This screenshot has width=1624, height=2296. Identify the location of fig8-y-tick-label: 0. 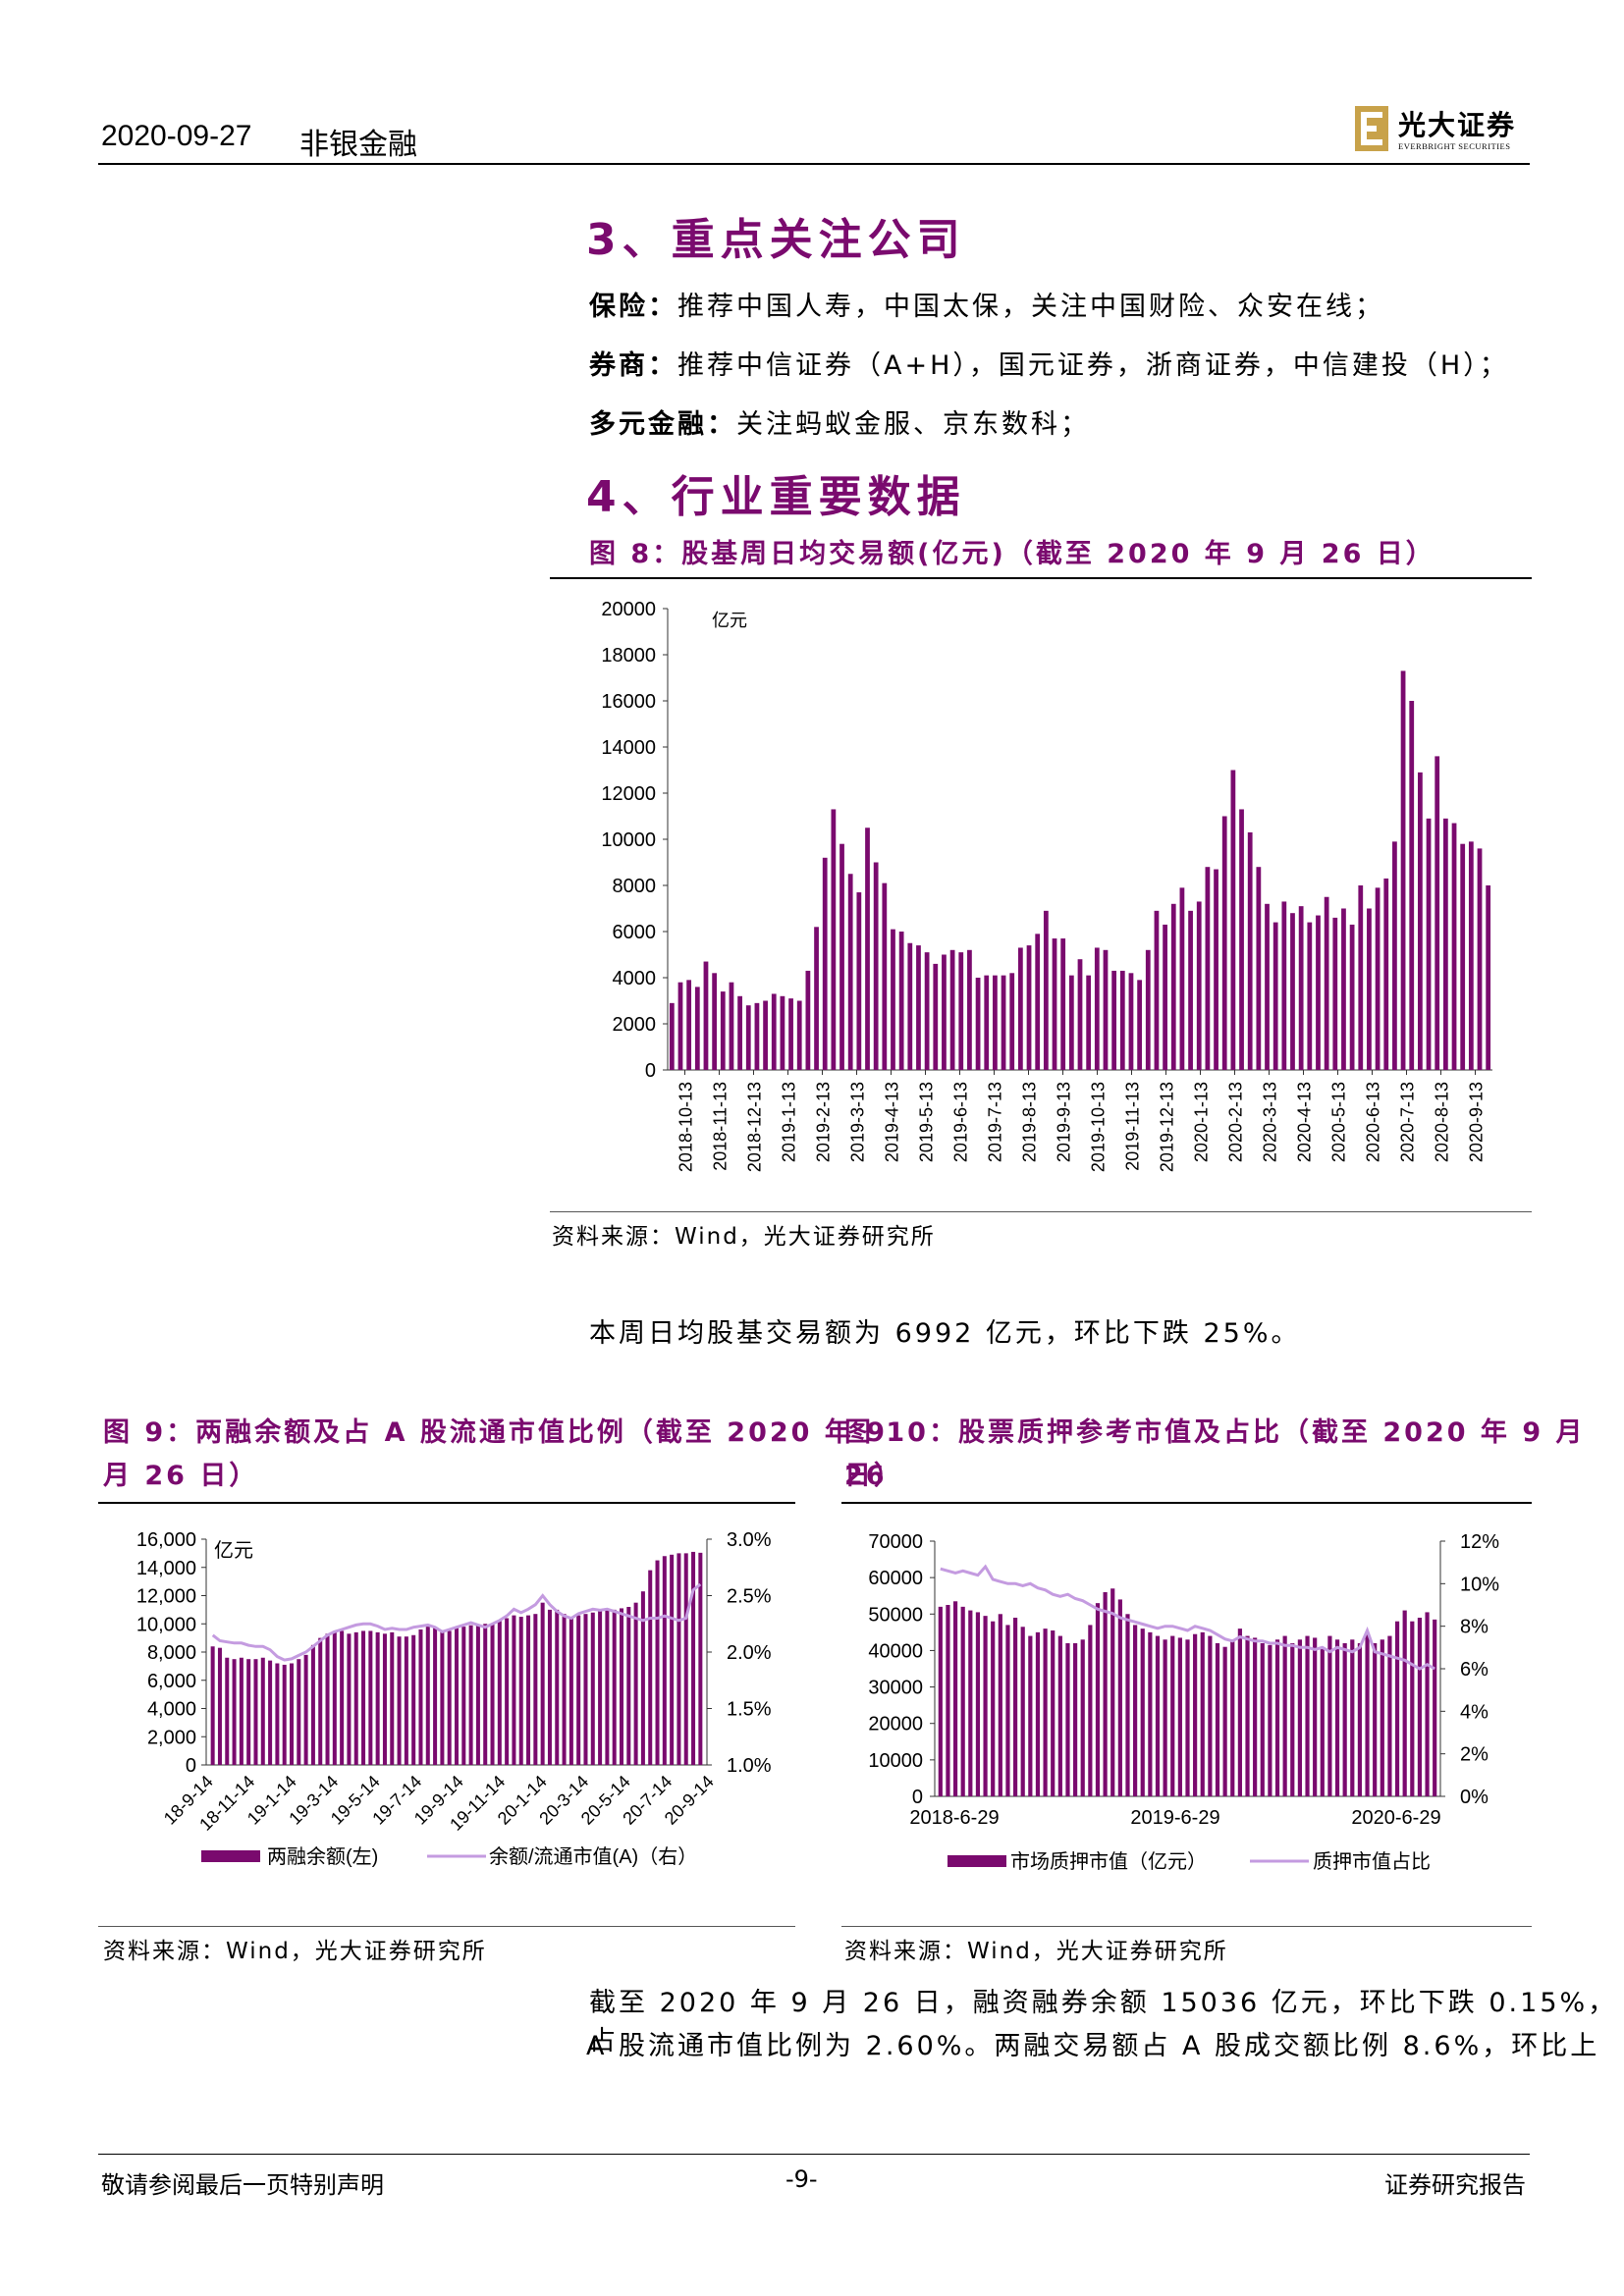
(650, 1071).